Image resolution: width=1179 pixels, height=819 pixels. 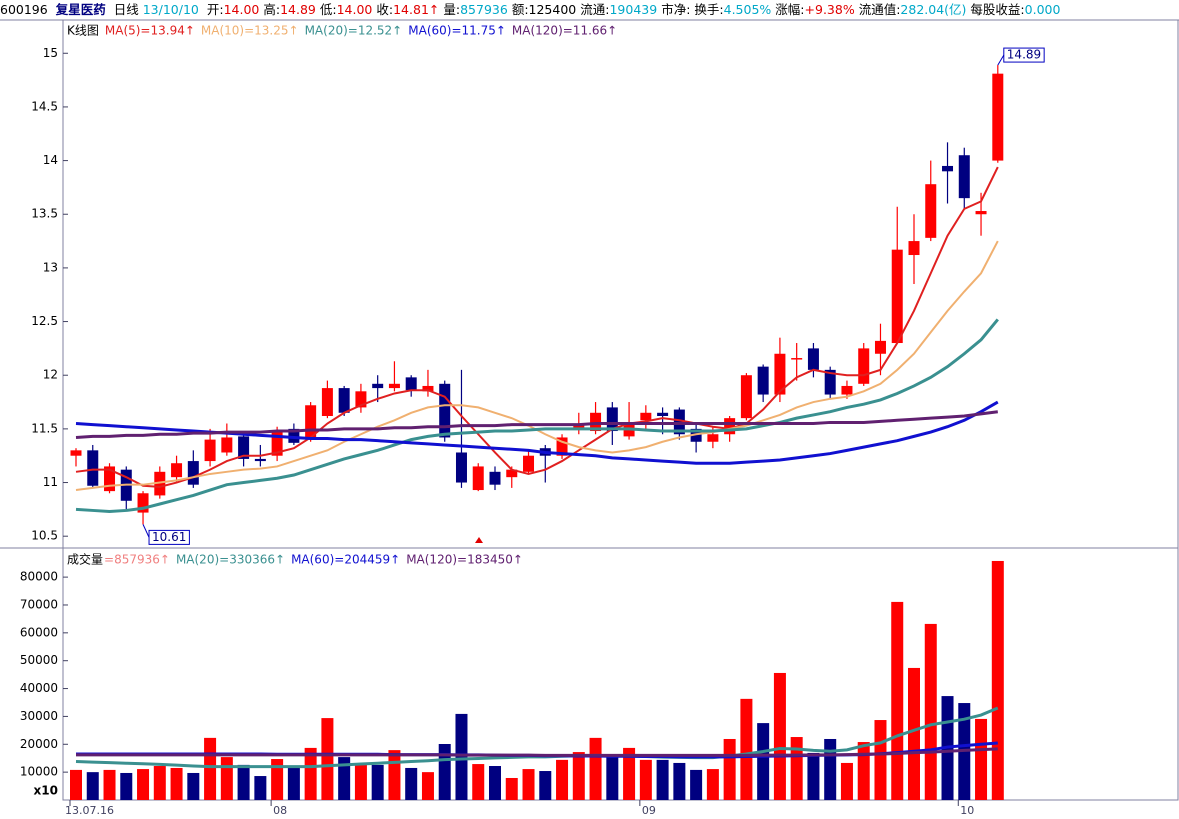 What do you see at coordinates (50, 53) in the screenshot?
I see `y-tick-label: 15` at bounding box center [50, 53].